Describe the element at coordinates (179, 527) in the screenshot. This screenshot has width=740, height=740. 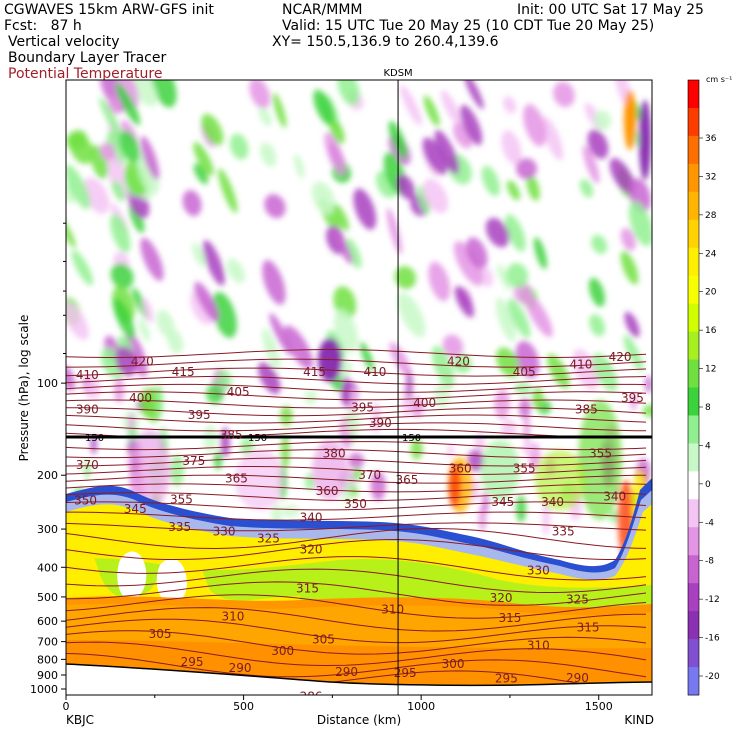
I see `isentrope-label: 335` at that location.